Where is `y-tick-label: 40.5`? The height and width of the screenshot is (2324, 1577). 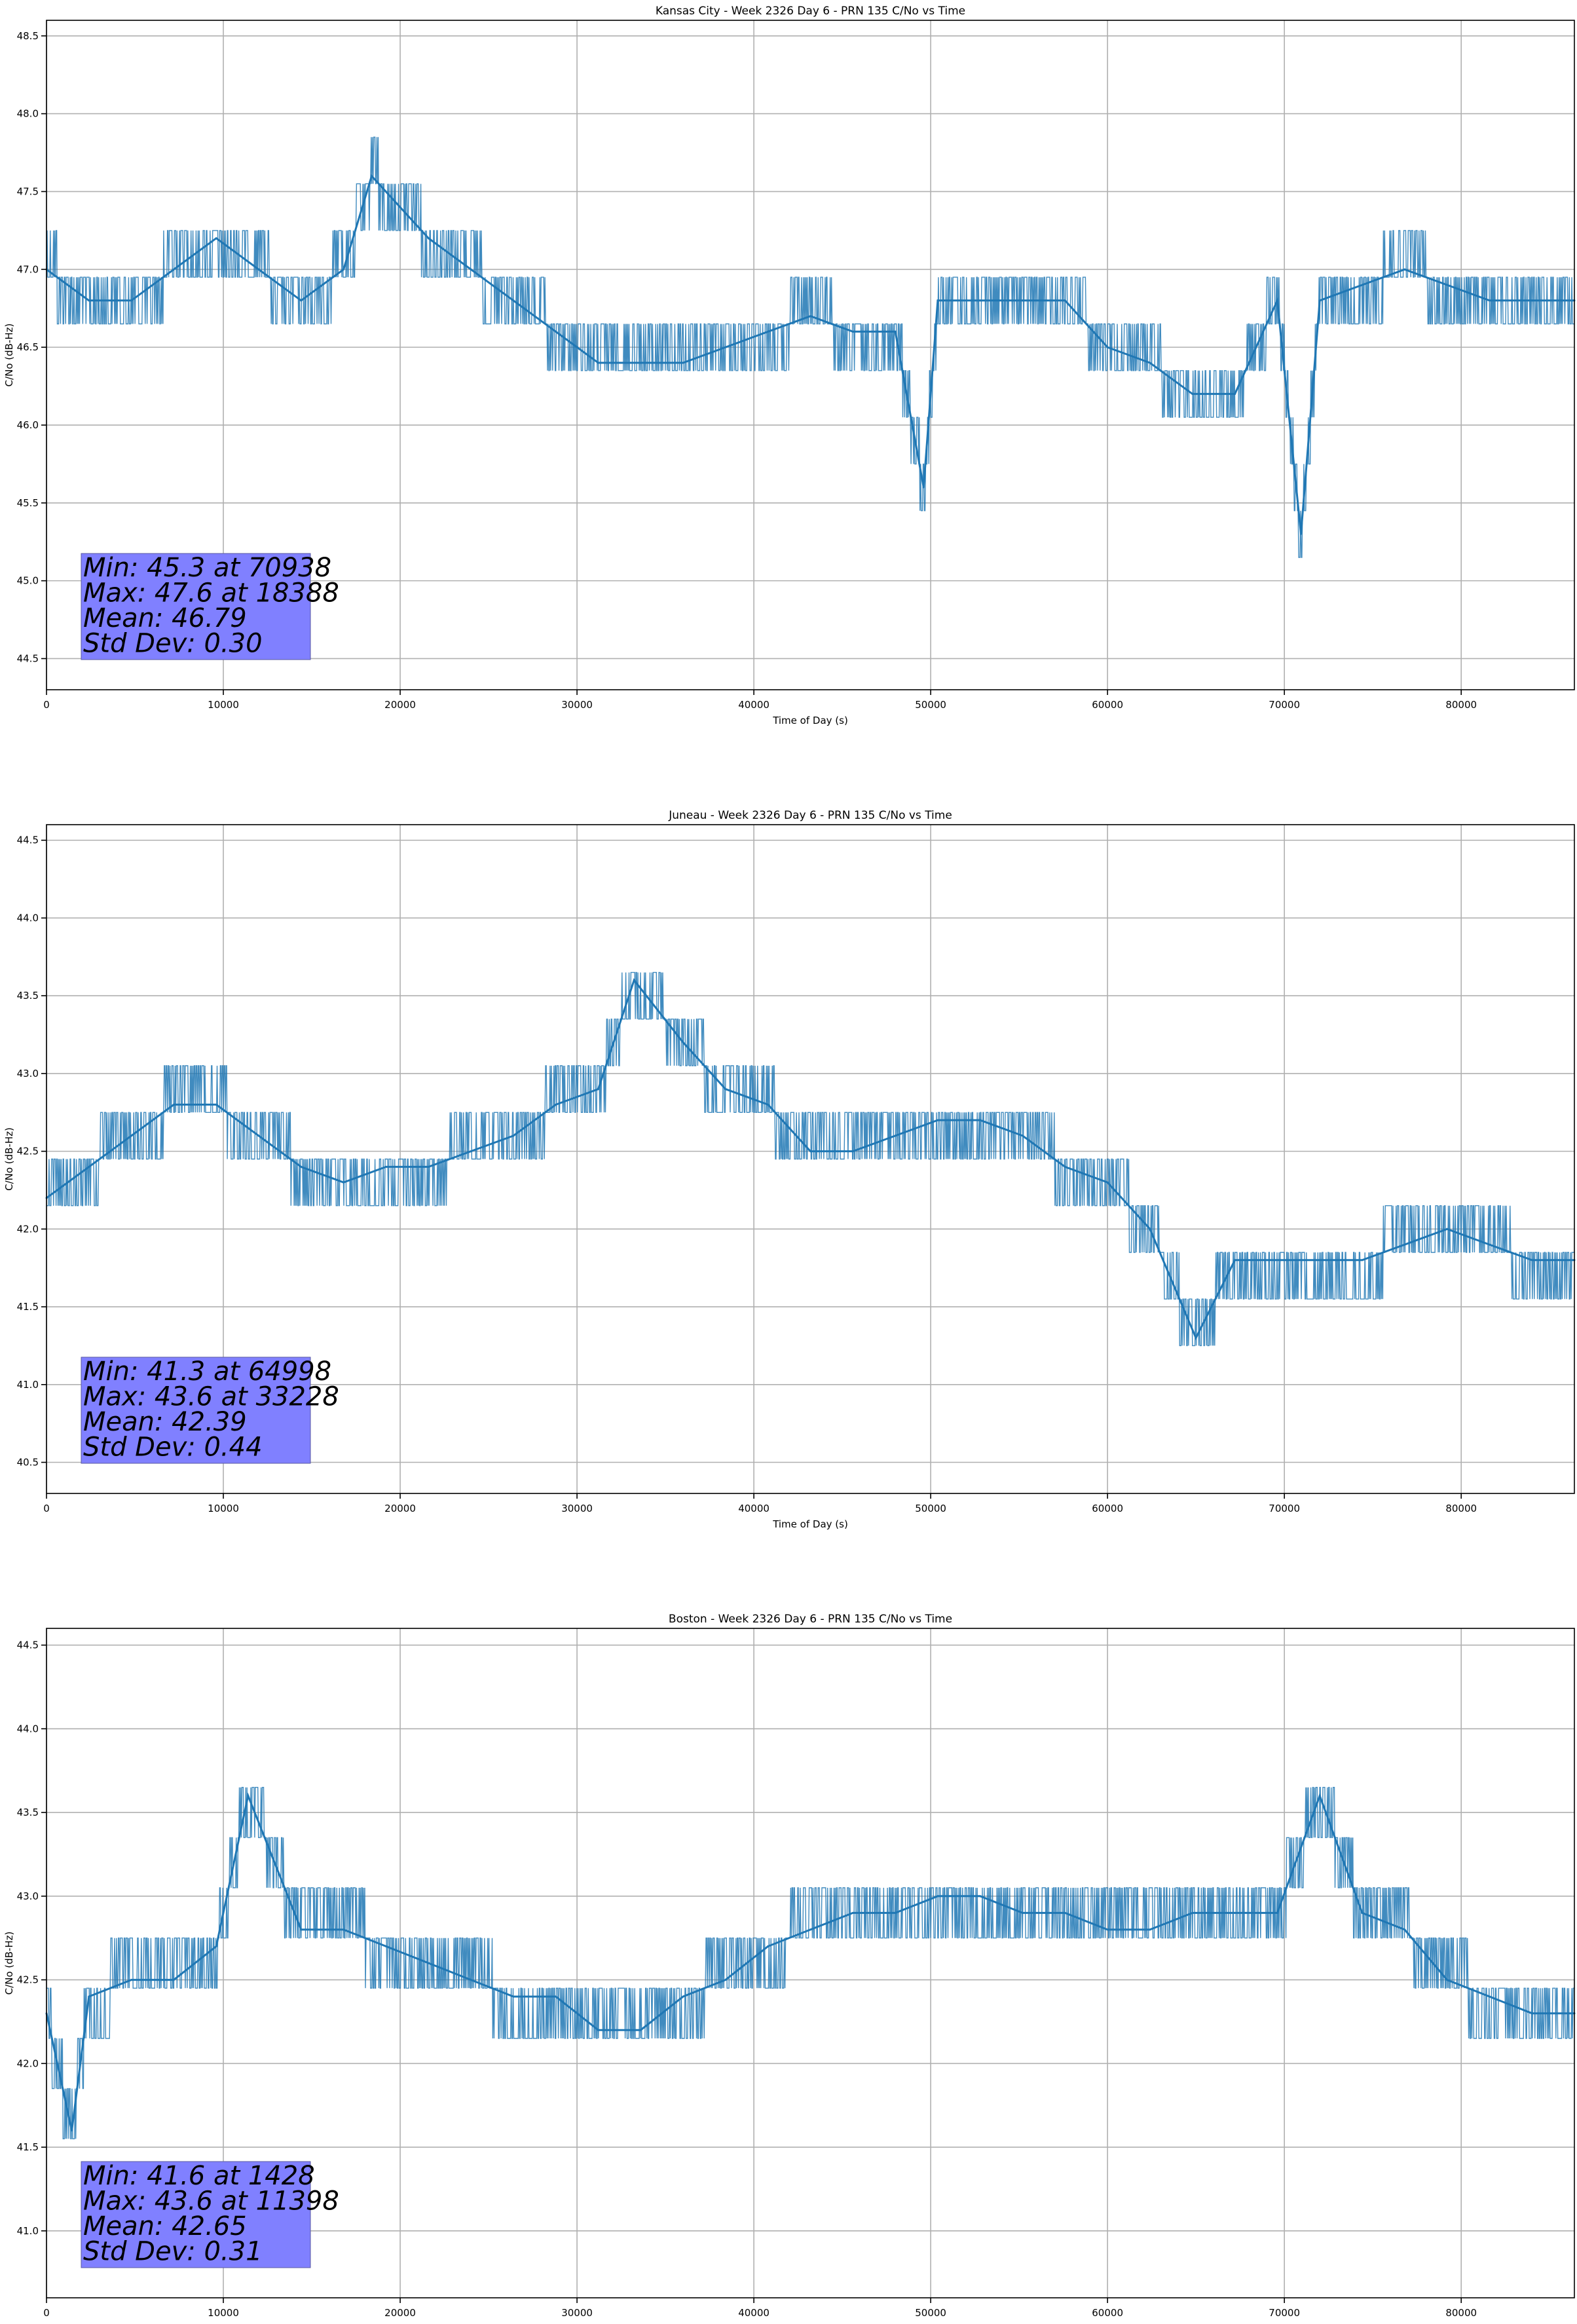 y-tick-label: 40.5 is located at coordinates (28, 1463).